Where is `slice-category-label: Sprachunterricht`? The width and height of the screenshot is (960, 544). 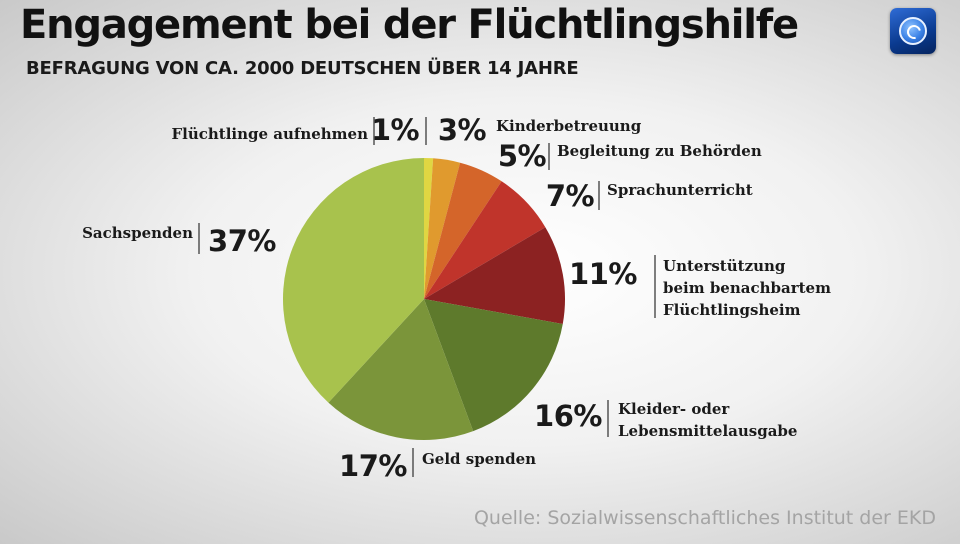
slice-category-label: Sprachunterricht is located at coordinates (680, 190).